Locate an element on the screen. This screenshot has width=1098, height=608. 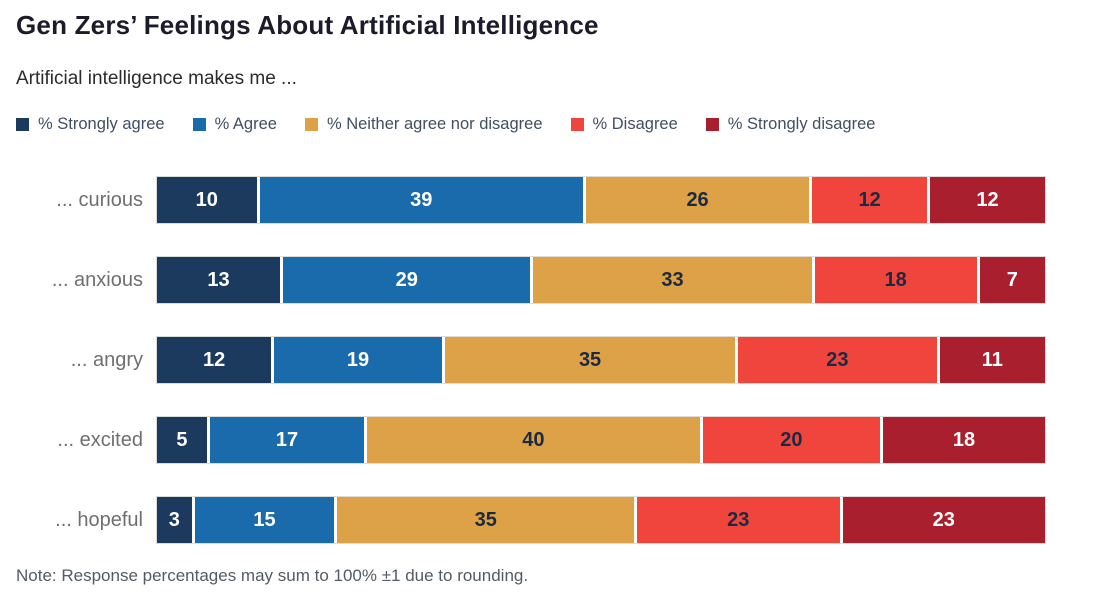
row-label: ... hopeful is located at coordinates (99, 519).